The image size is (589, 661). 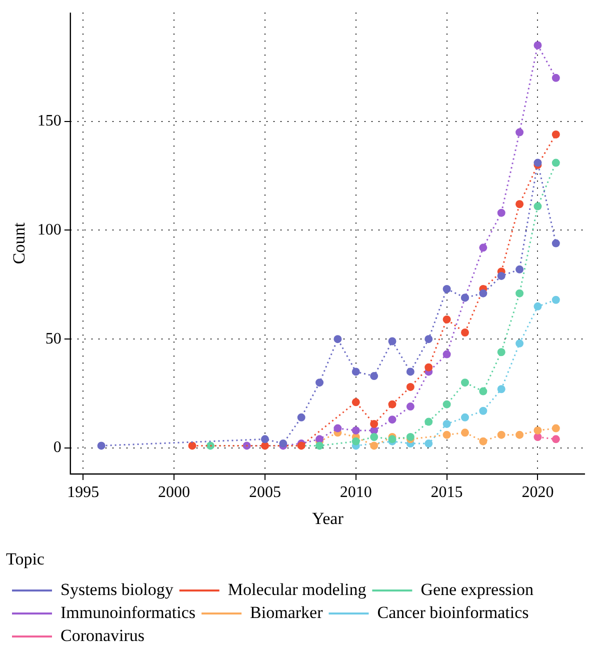 I want to click on legend-label: Cancer bioinformatics, so click(x=453, y=612).